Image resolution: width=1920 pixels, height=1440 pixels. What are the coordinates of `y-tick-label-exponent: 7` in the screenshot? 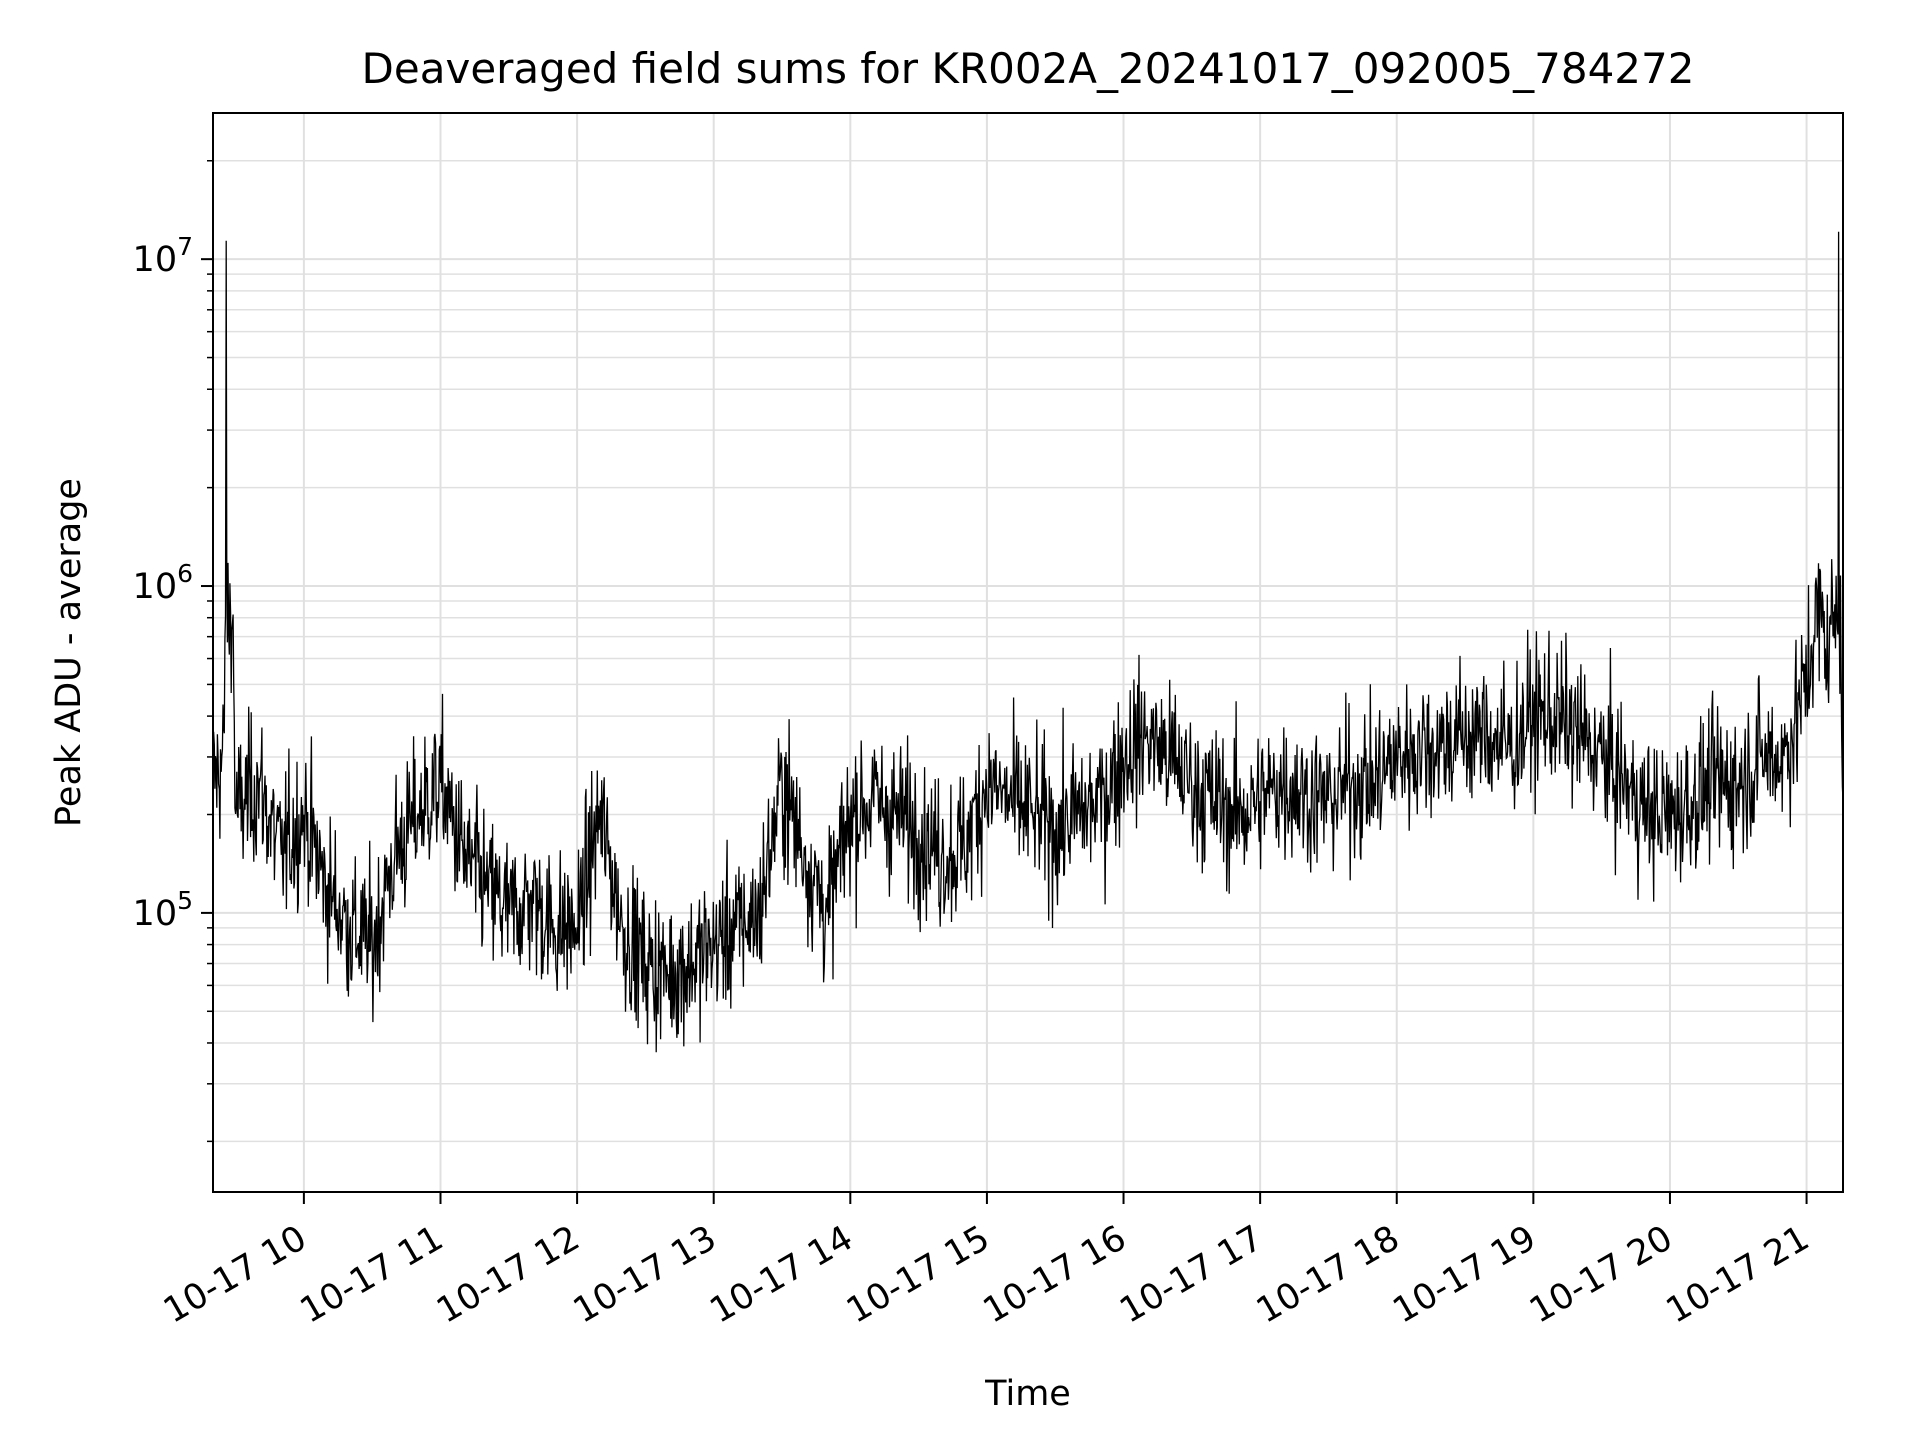 It's located at (185, 246).